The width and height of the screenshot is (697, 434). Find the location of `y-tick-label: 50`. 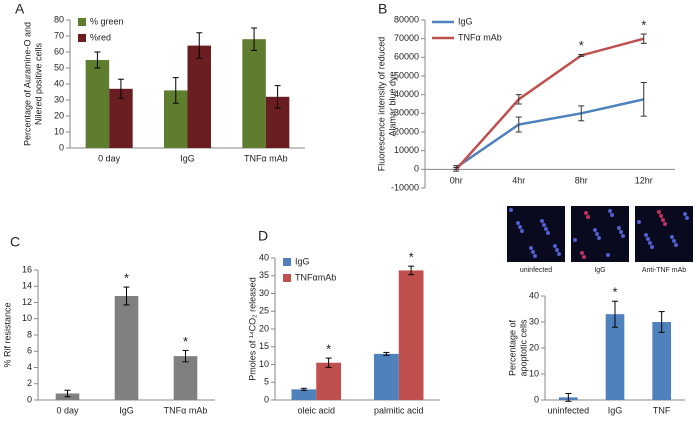

y-tick-label: 50 is located at coordinates (59, 67).